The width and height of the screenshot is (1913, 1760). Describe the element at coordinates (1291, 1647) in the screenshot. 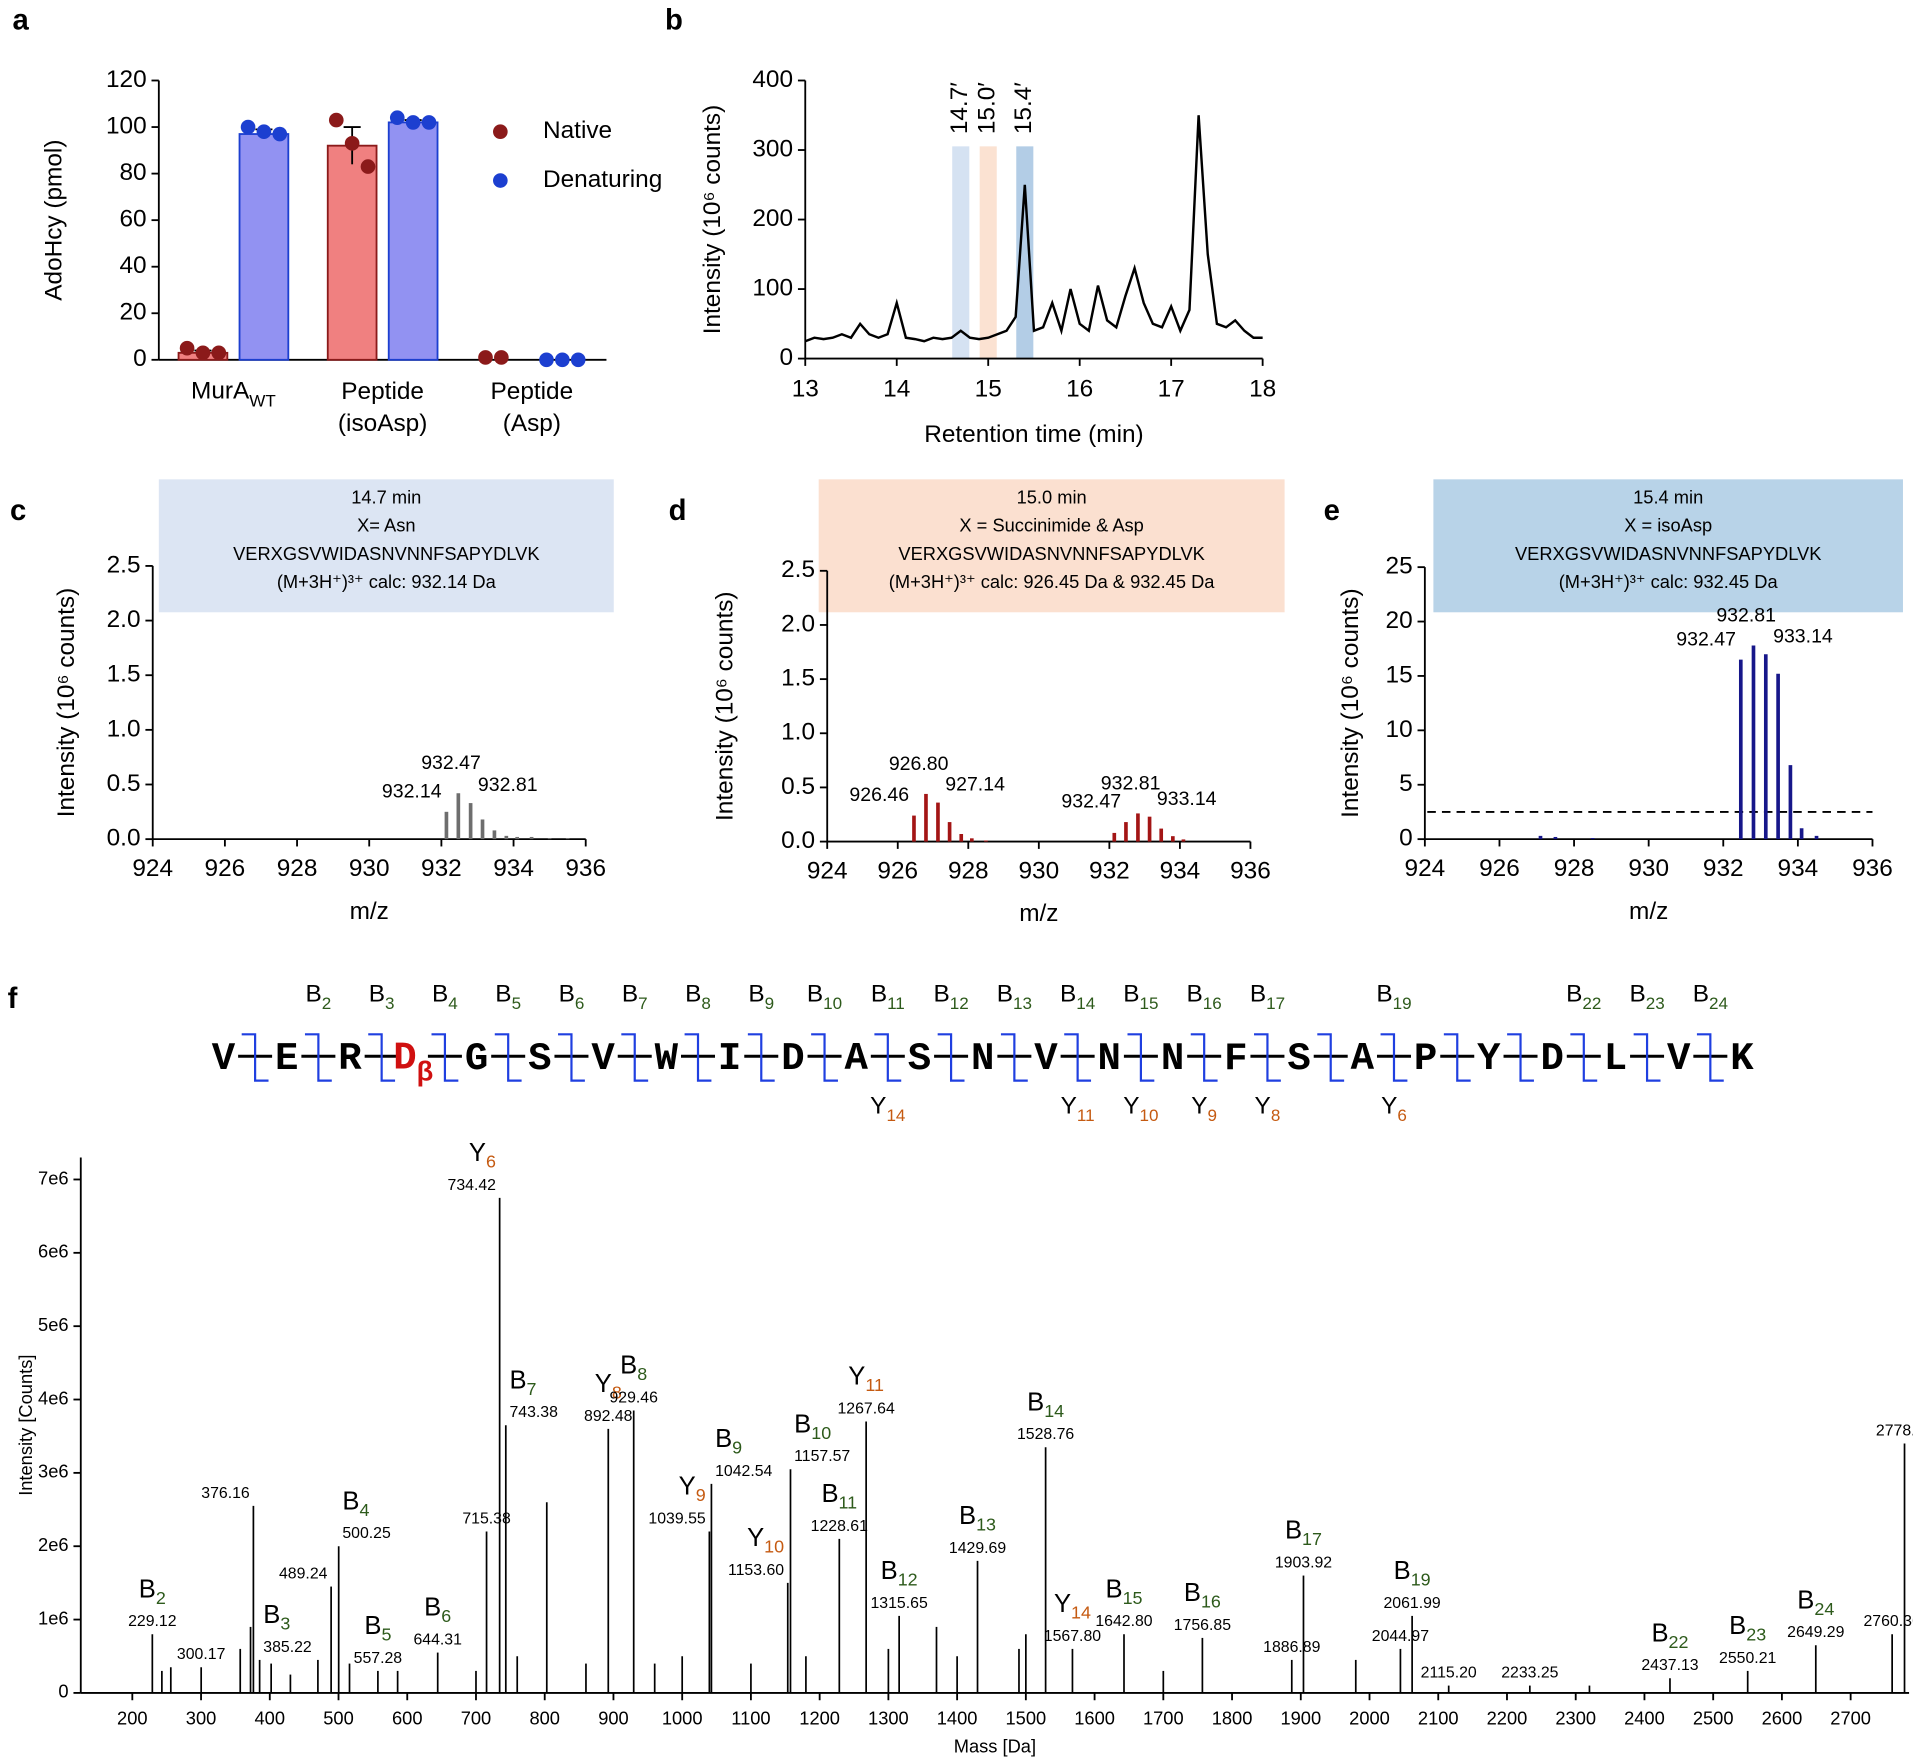

I see `peak-label: 1886.89` at that location.